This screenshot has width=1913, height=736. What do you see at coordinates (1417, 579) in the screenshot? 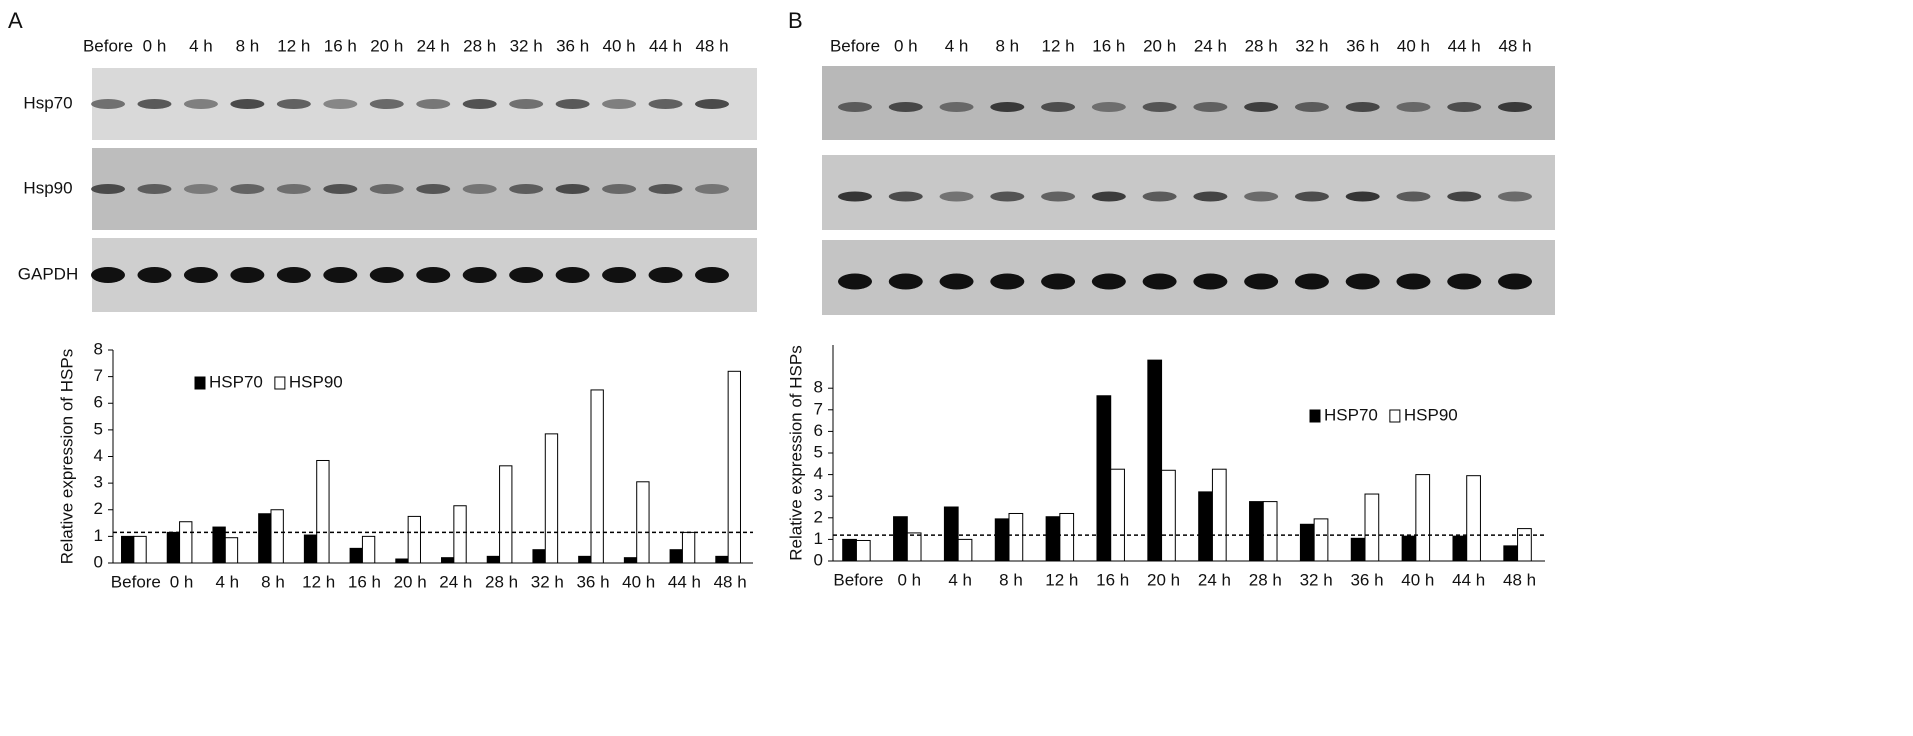
I see `x-tick-label: 40 h` at bounding box center [1417, 579].